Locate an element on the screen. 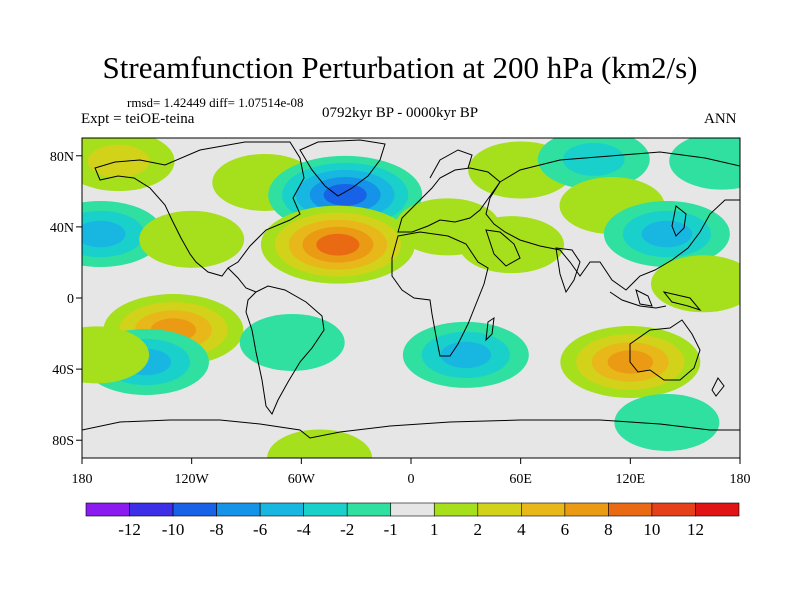 The width and height of the screenshot is (800, 600). colorbar-label: -6 is located at coordinates (260, 529).